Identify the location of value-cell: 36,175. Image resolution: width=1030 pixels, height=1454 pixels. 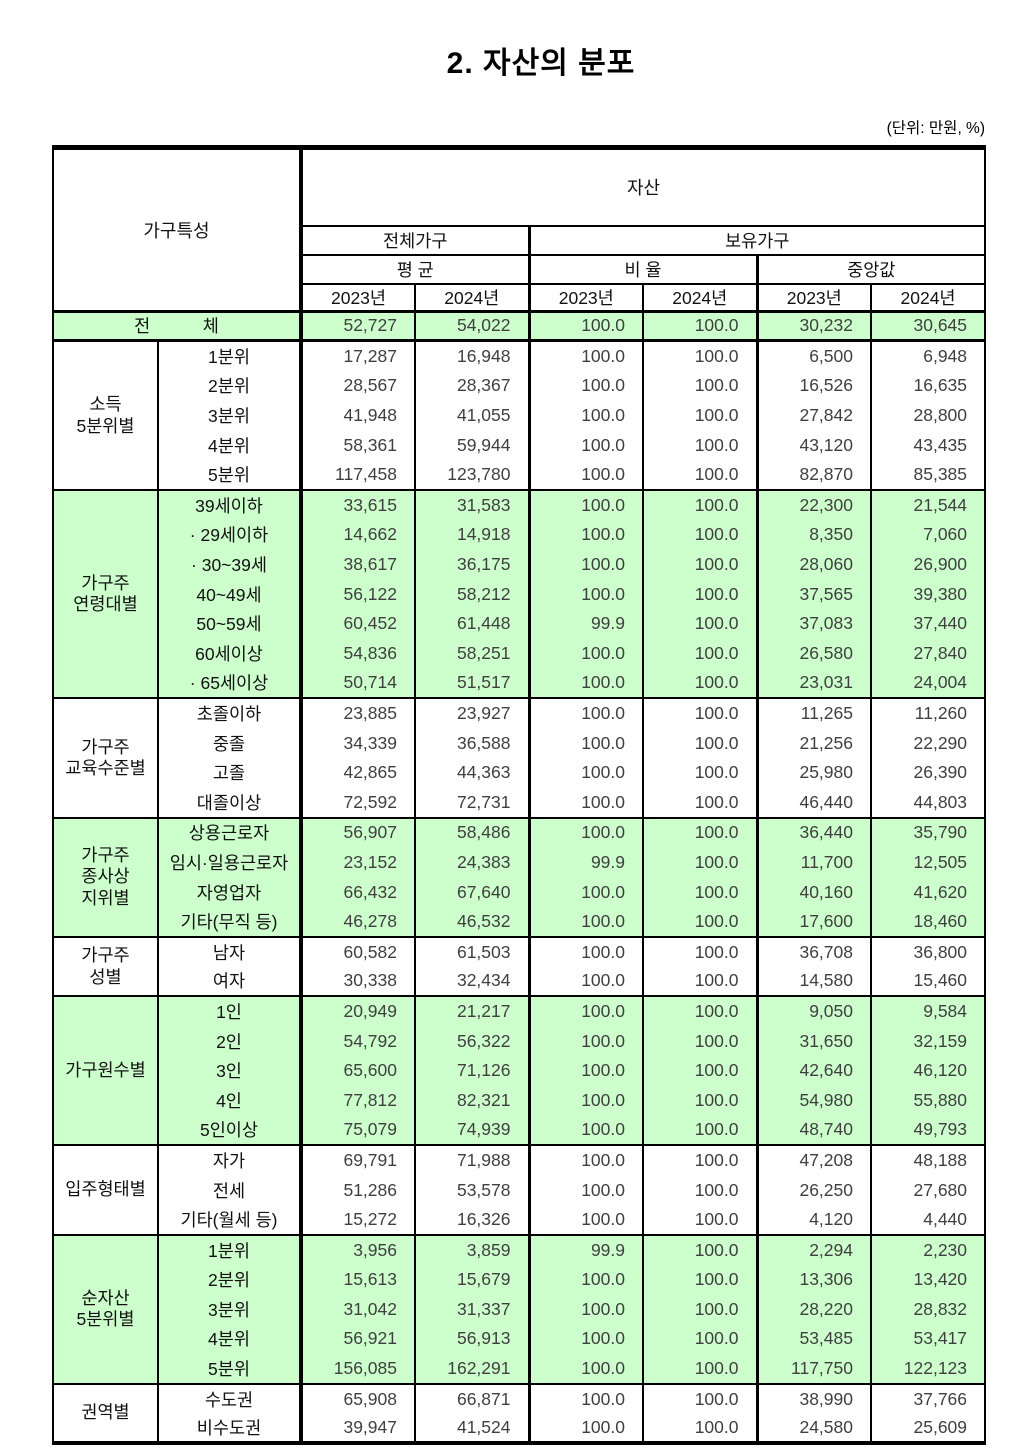
(471, 564).